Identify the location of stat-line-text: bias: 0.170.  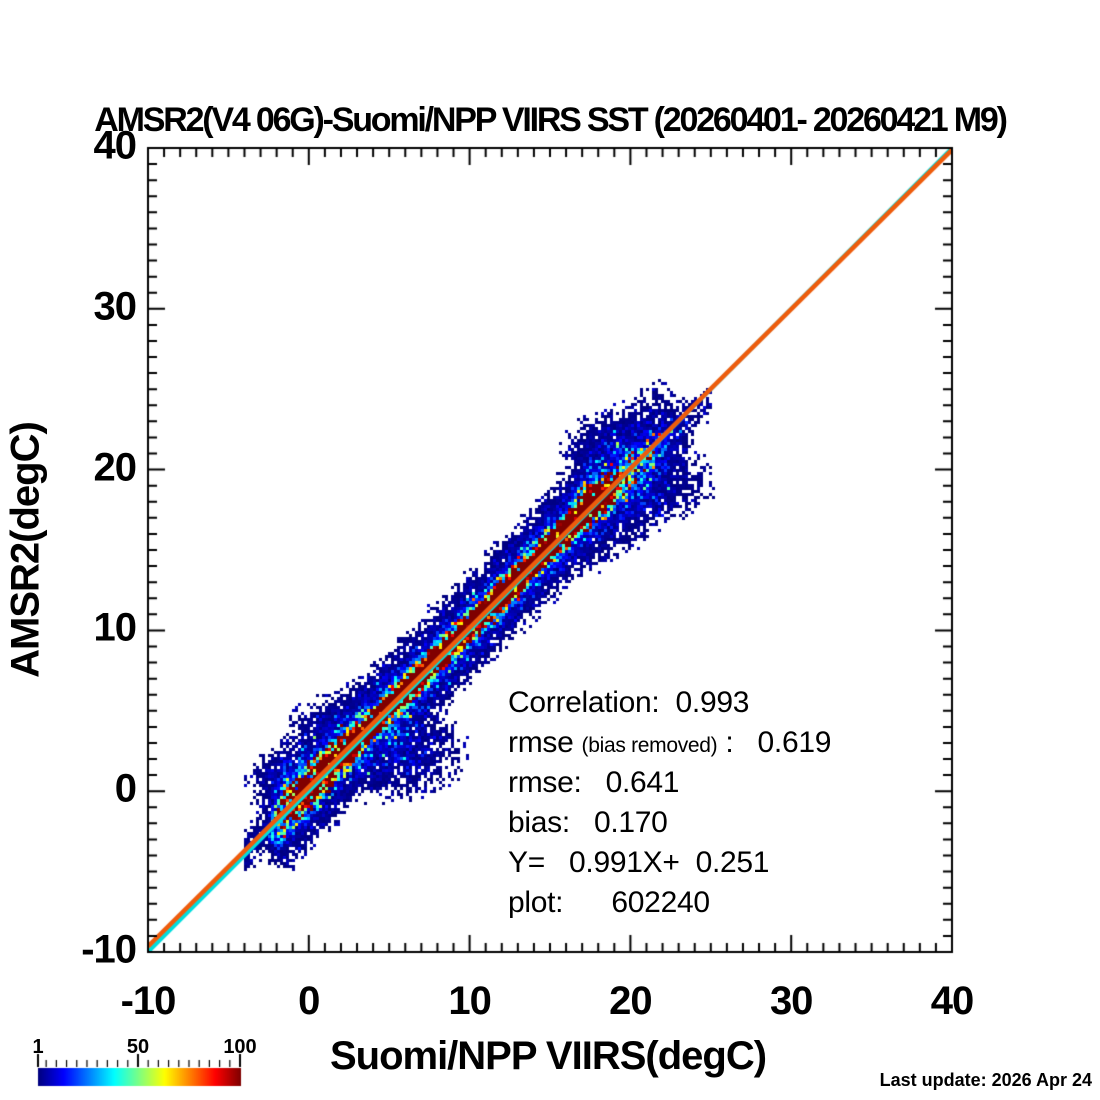
(588, 822).